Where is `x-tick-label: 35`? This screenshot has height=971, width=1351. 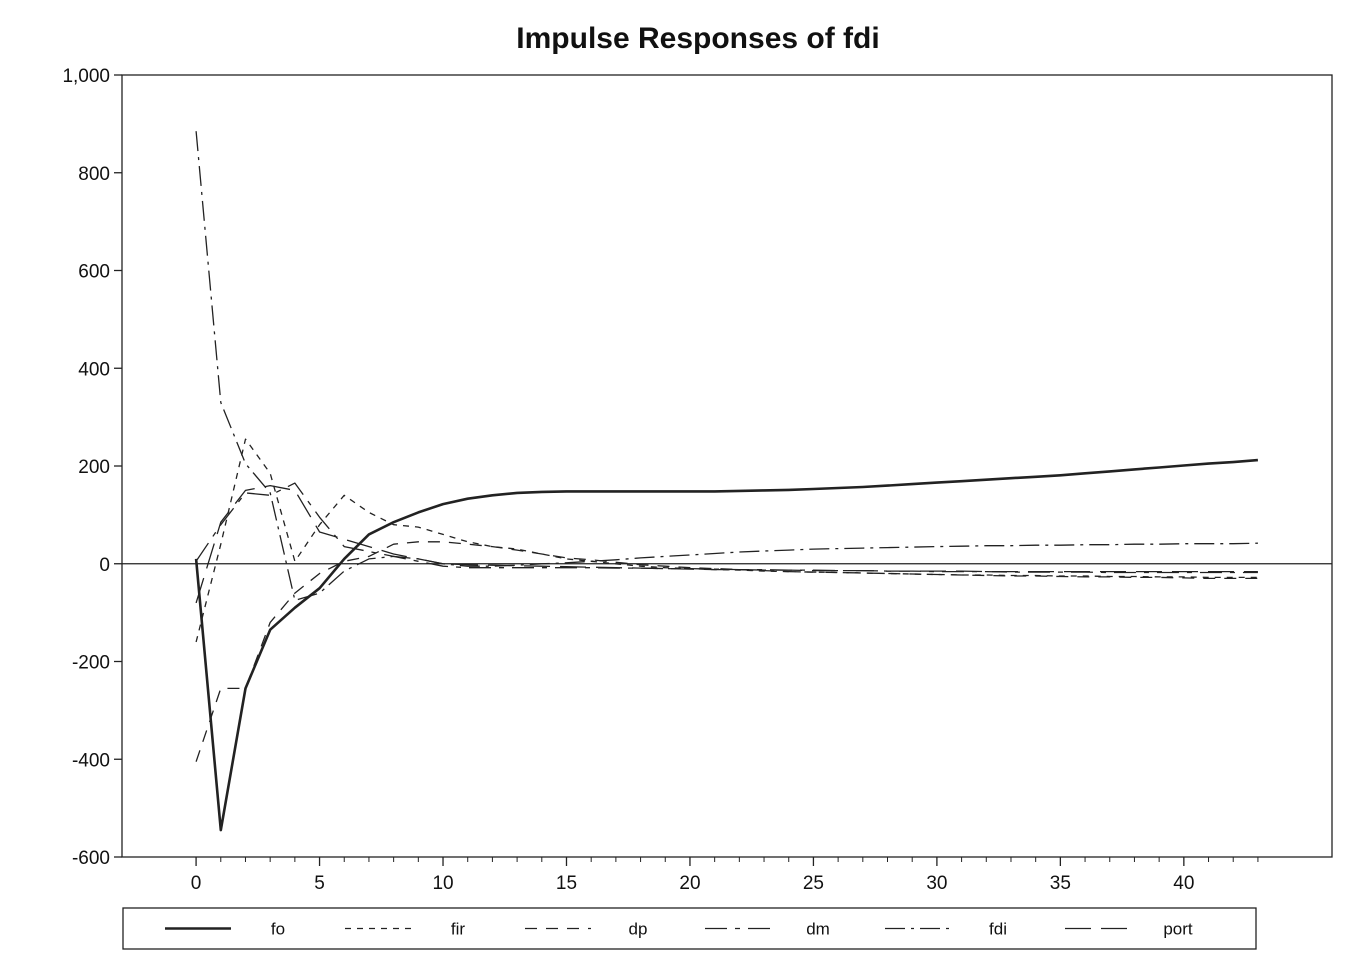 x-tick-label: 35 is located at coordinates (1060, 883).